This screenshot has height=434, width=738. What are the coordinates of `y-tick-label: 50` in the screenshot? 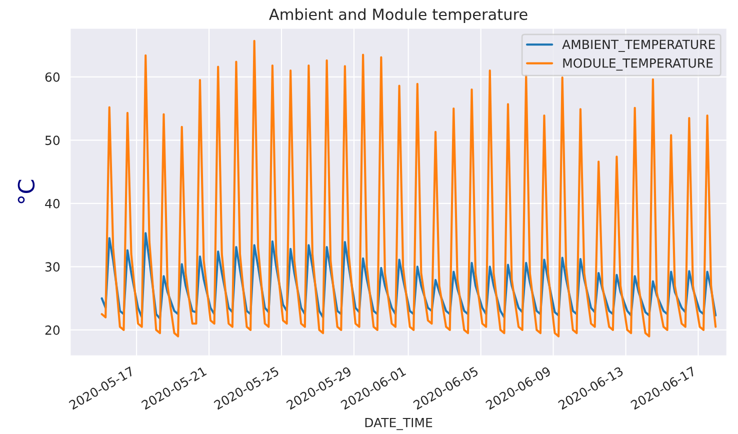 It's located at (52, 141).